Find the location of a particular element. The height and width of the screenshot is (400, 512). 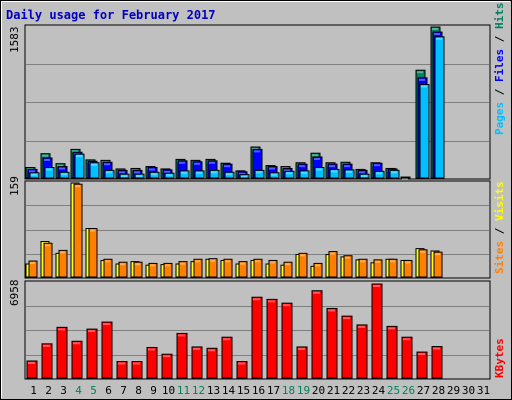

bar-kbytes-day-8-shine is located at coordinates (136, 363).